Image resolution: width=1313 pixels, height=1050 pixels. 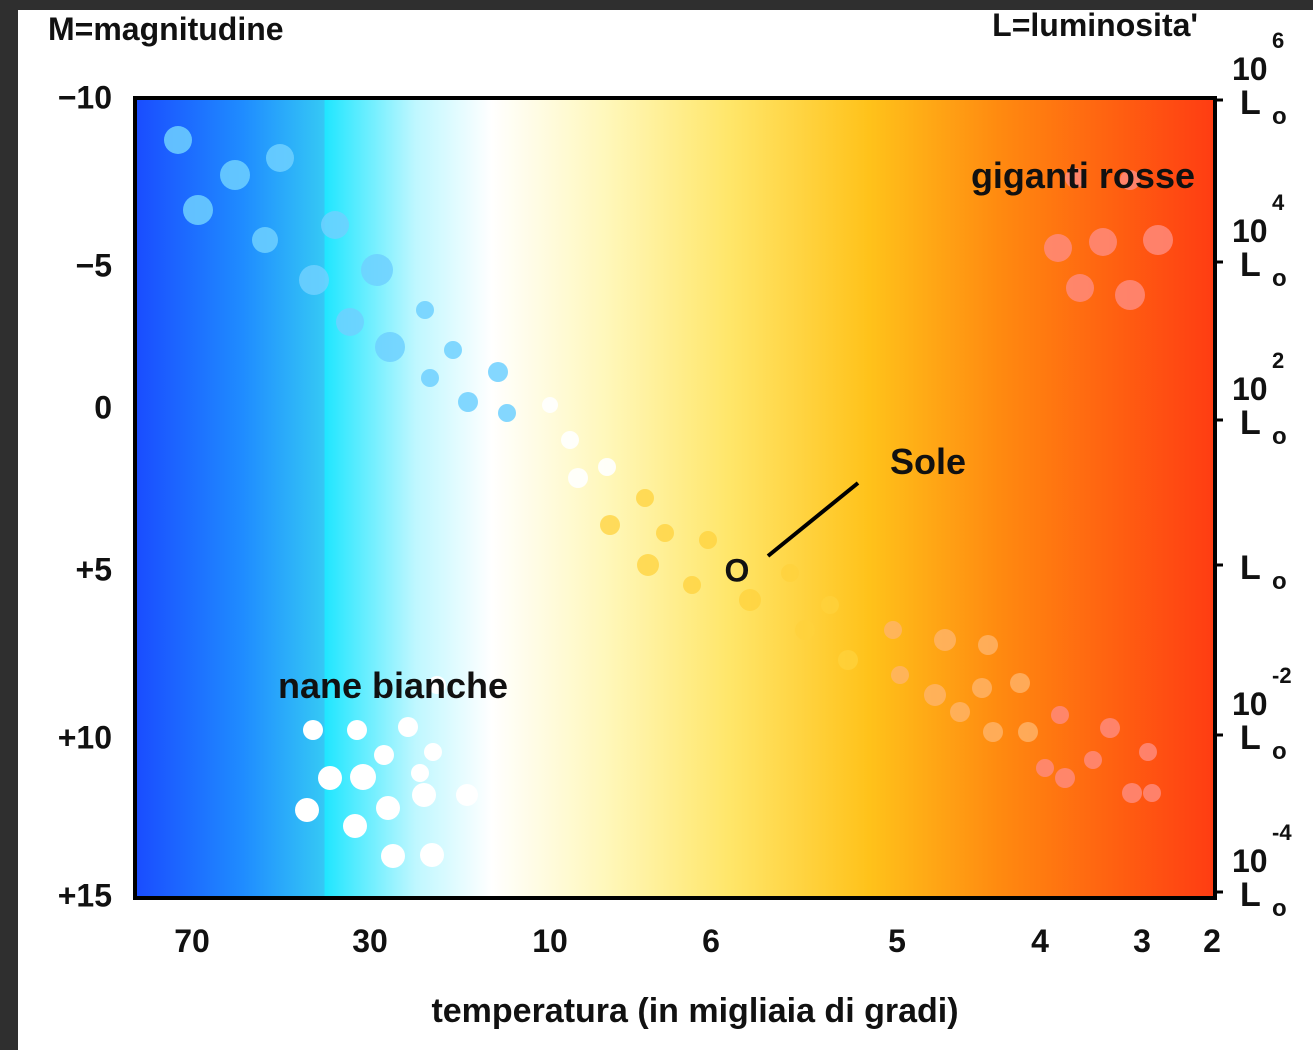 I want to click on y-tick-label: −5, so click(x=94, y=265).